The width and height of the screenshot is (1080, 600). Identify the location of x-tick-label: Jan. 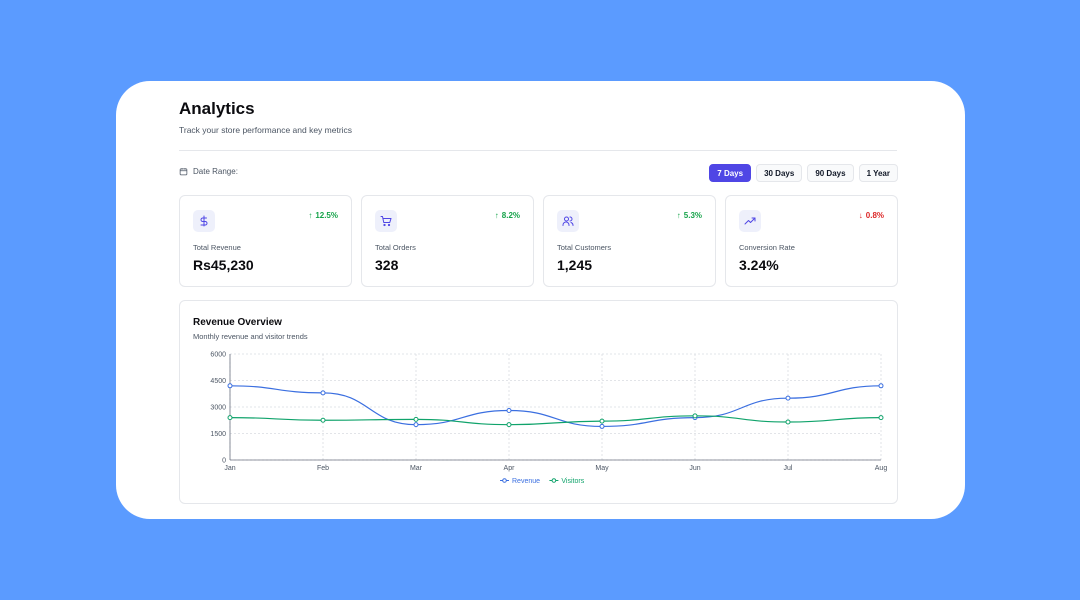
(229, 468).